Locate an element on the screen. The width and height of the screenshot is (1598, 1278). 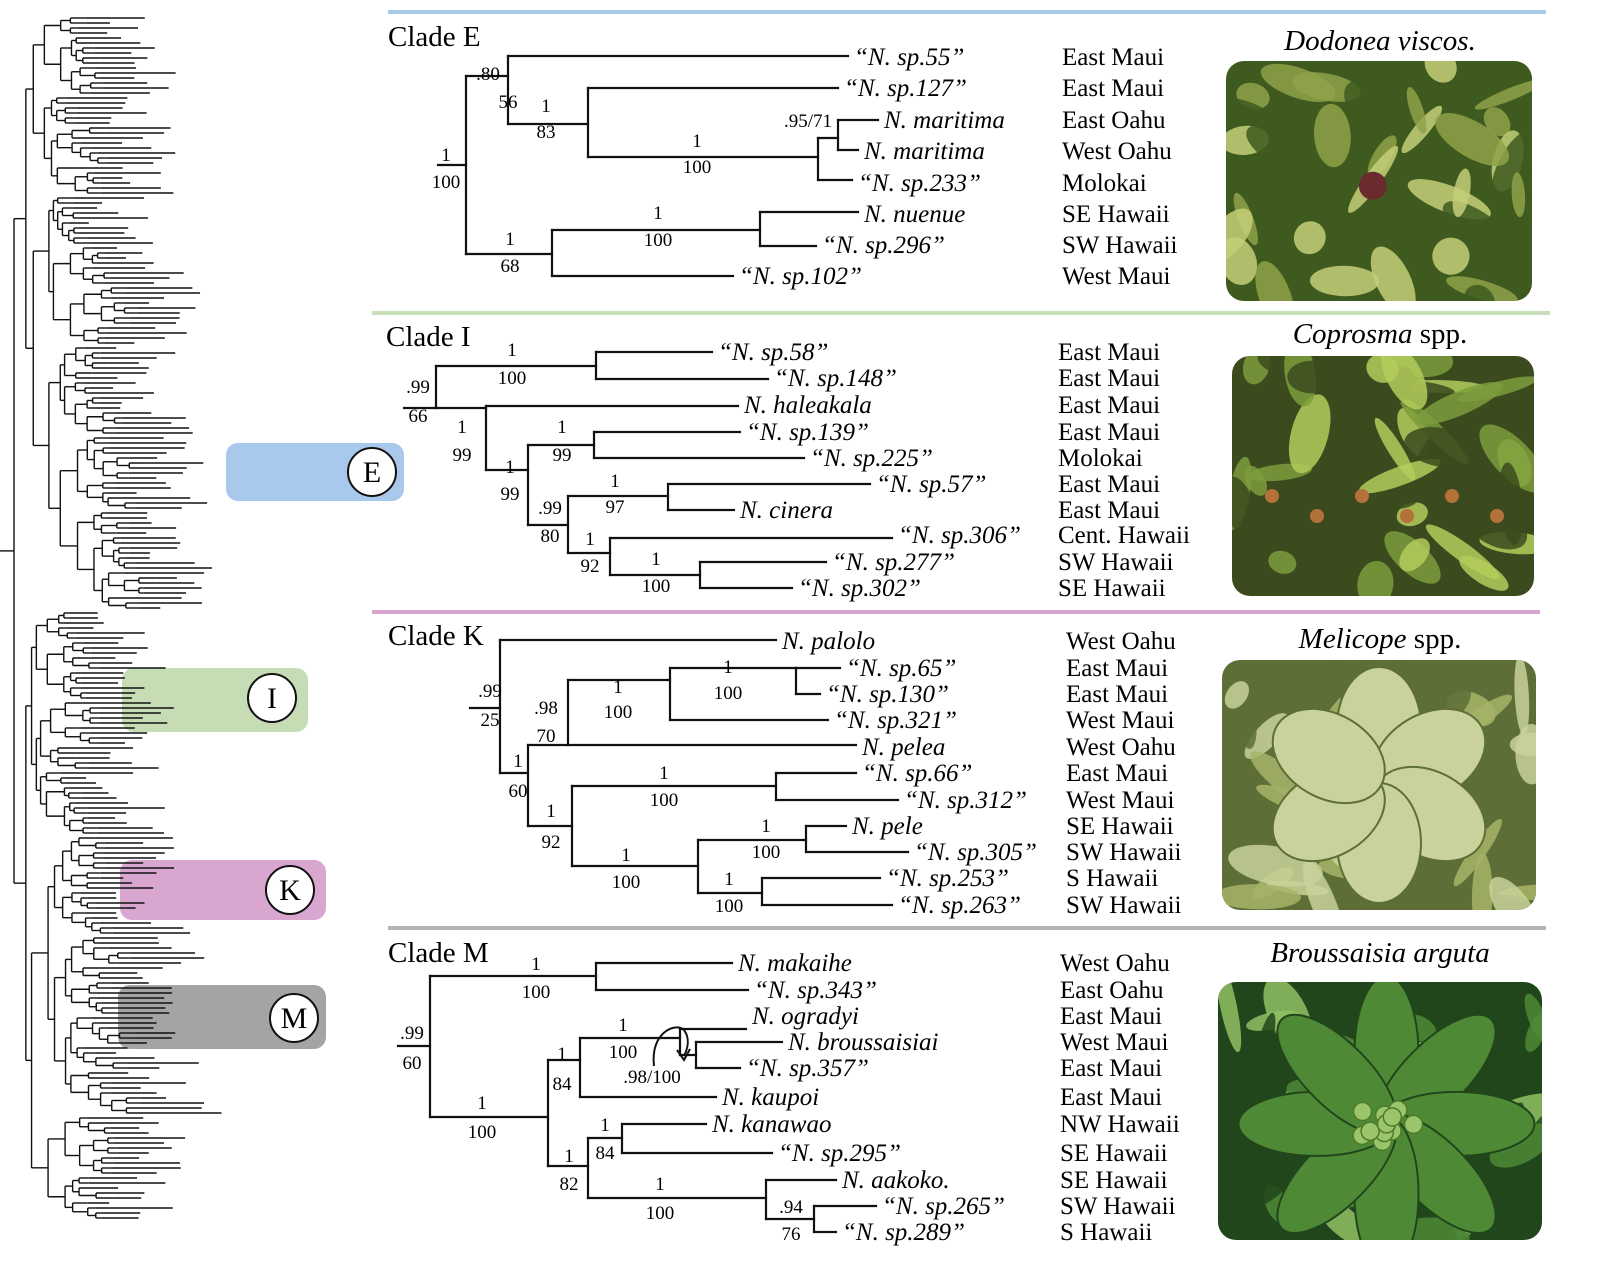
taxon-row: “N. sp.296” SW Hawaii is located at coordinates (1000, 245).